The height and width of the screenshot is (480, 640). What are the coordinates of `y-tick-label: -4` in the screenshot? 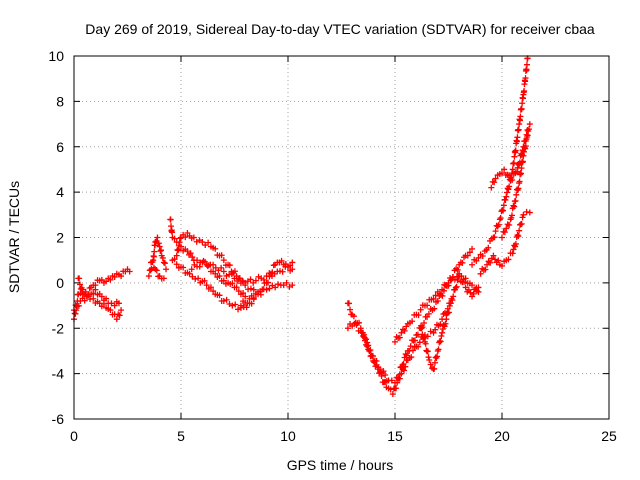 It's located at (58, 374).